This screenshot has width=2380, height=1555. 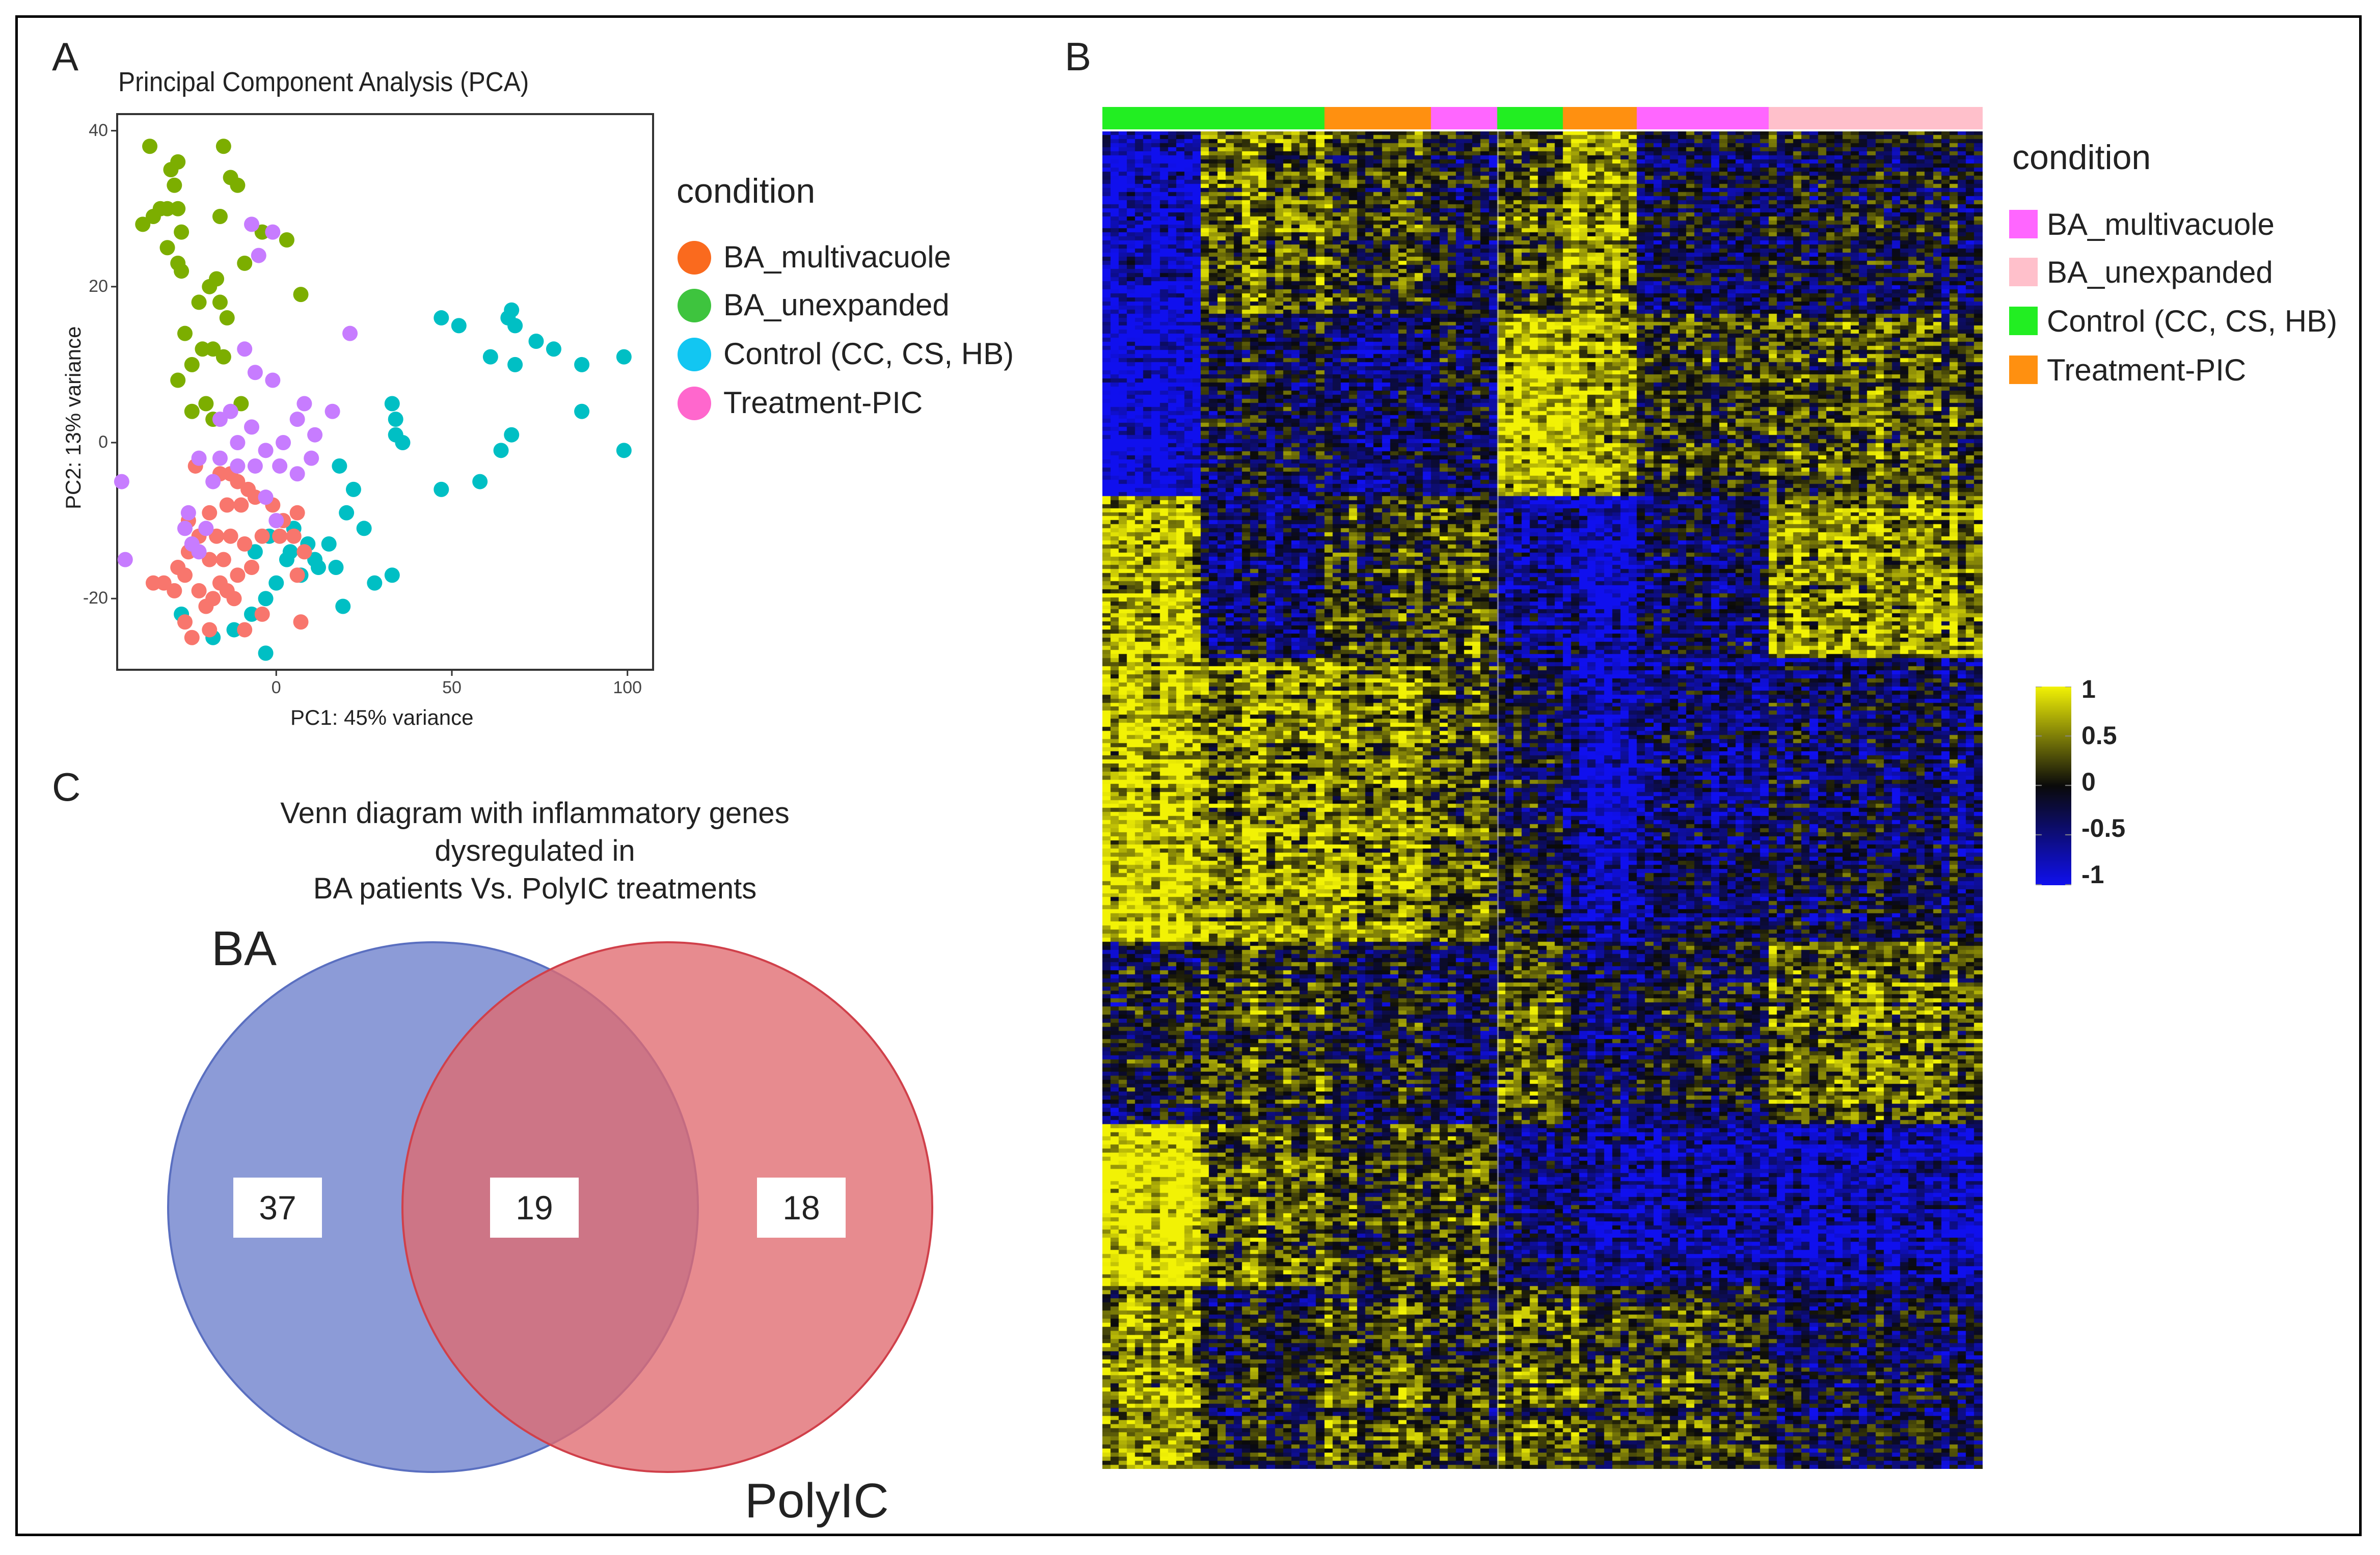 I want to click on pca-y-tick-40: 40, so click(x=98, y=130).